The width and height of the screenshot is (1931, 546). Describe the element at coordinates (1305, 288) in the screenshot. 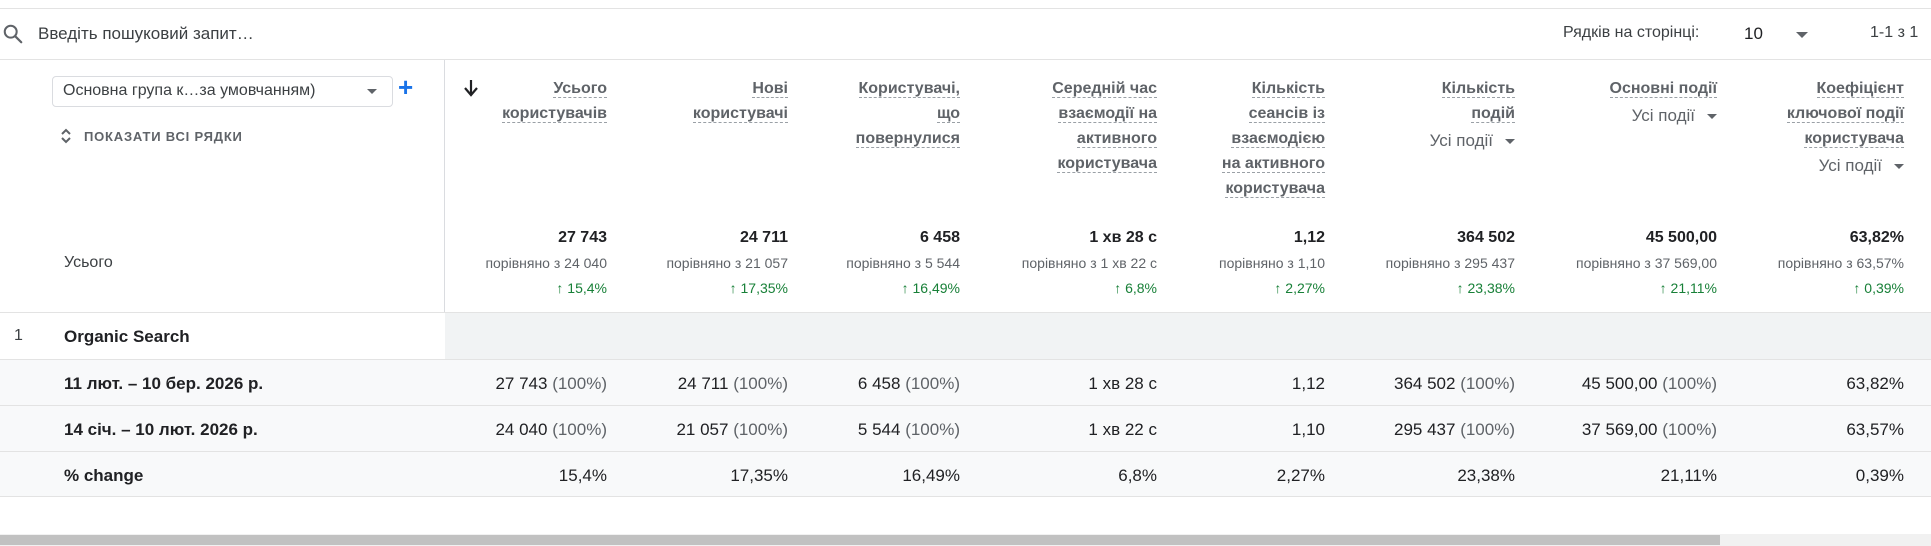

I see `totals-change-value: 2,27%` at that location.